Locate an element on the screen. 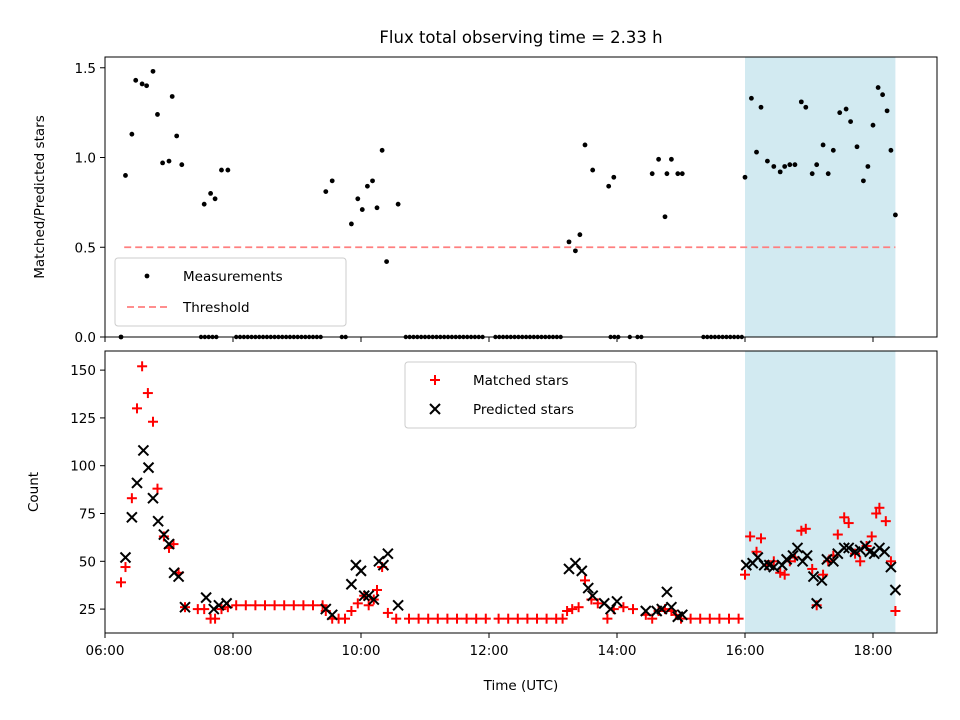 This screenshot has height=720, width=960. top-legend-box is located at coordinates (230, 292).